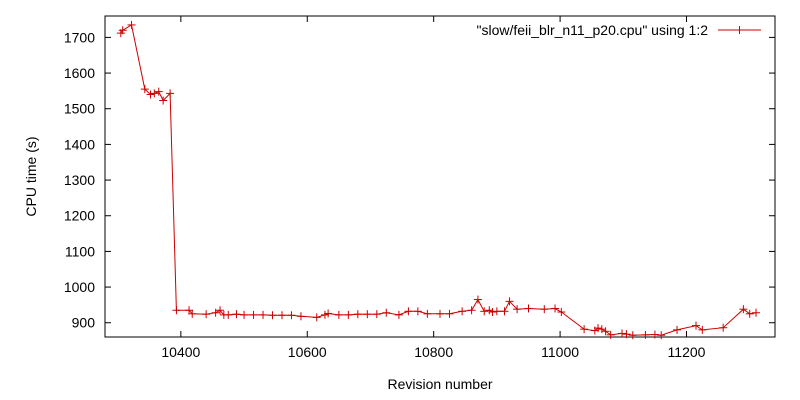 The height and width of the screenshot is (400, 800). Describe the element at coordinates (433, 352) in the screenshot. I see `x-tick-label: 10800` at that location.